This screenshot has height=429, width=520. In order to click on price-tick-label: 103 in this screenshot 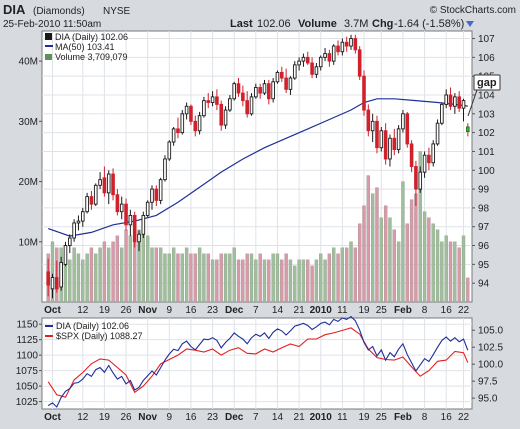, I will do `click(486, 114)`.